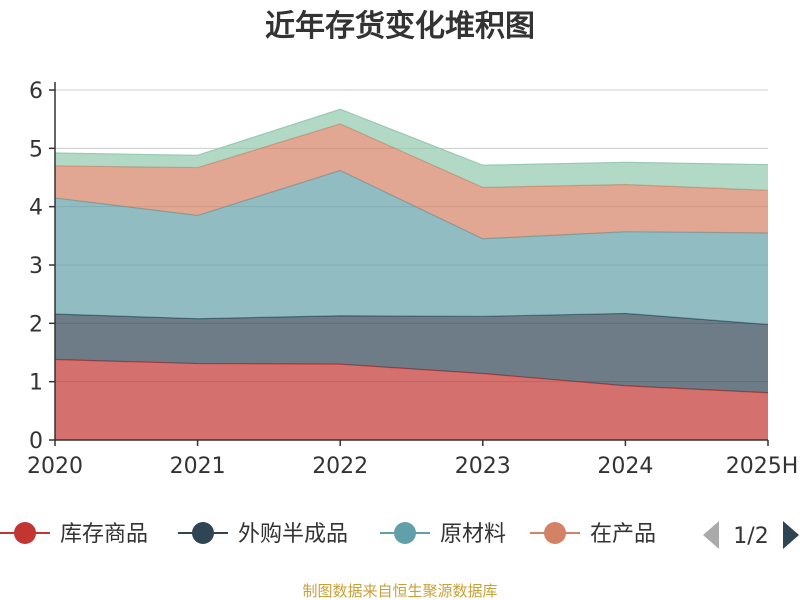 Image resolution: width=800 pixels, height=600 pixels. I want to click on legend: 库存商品 外购半成品 原材料 在产品 1/2, so click(399, 535).